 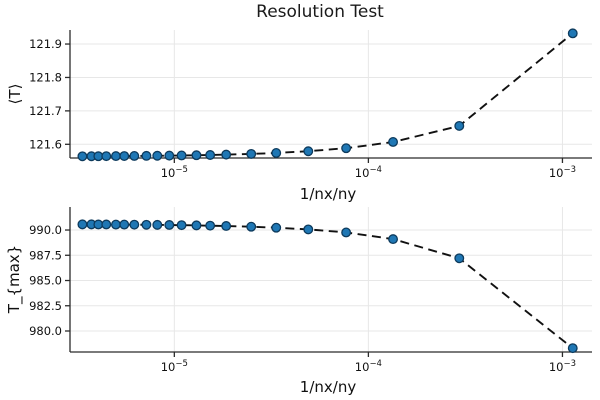 I want to click on y-tick-label: 985.0, so click(x=45, y=281).